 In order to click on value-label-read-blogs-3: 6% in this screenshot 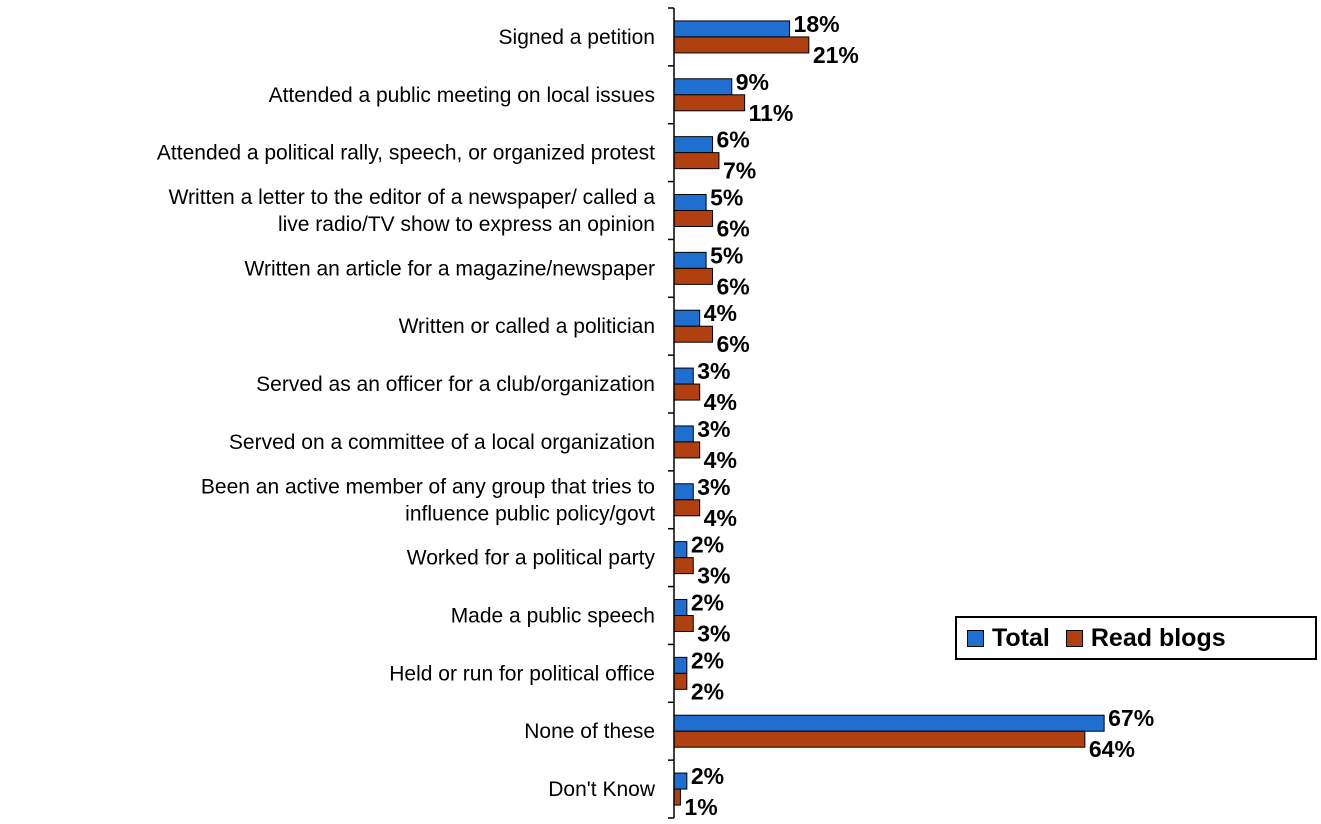, I will do `click(733, 229)`.